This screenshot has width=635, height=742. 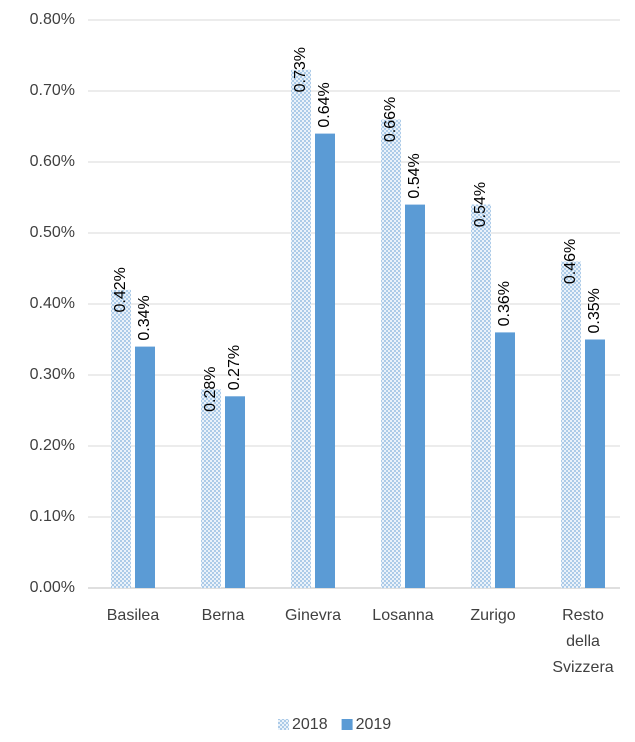 What do you see at coordinates (52, 587) in the screenshot?
I see `y-tick-label: 0.00%` at bounding box center [52, 587].